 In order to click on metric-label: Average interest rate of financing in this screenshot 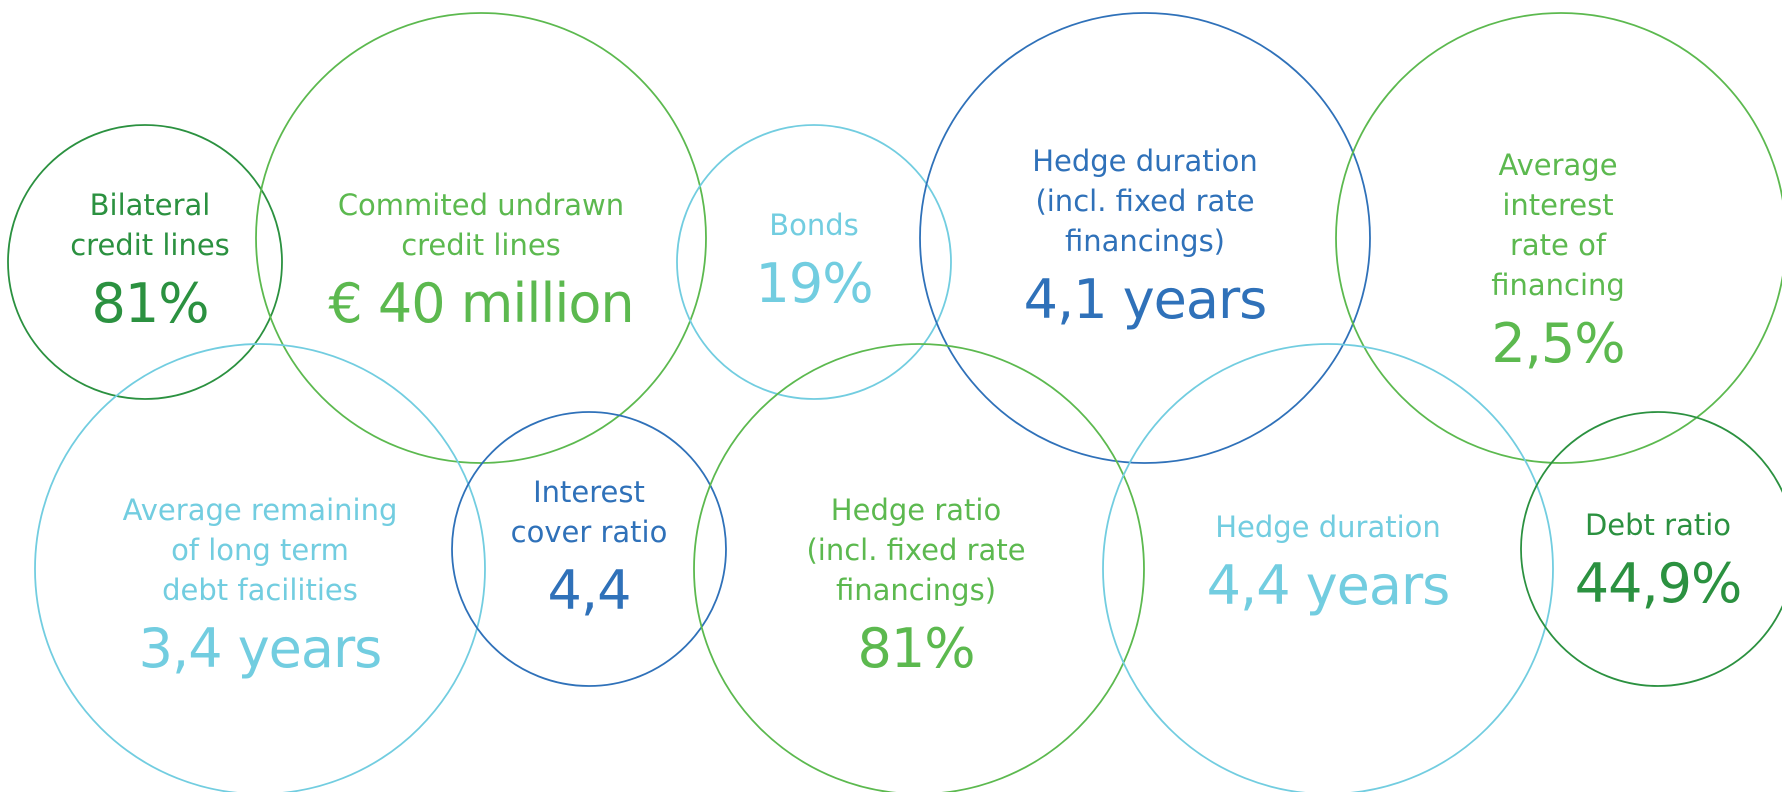, I will do `click(1558, 225)`.